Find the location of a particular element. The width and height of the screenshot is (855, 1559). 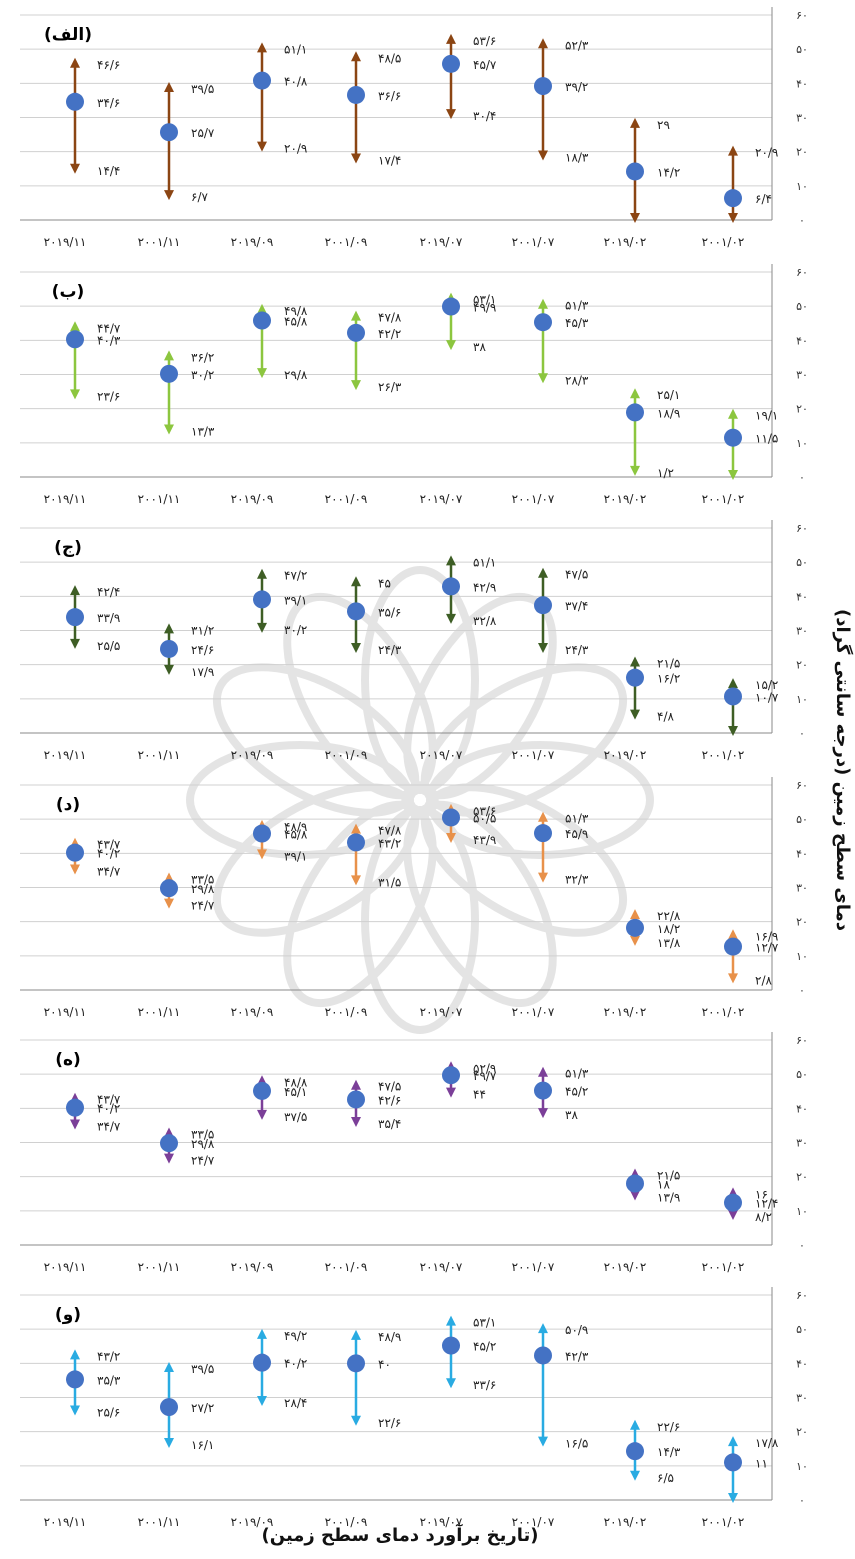

mean-value-label: ۳۹/۱ is located at coordinates (295, 600).